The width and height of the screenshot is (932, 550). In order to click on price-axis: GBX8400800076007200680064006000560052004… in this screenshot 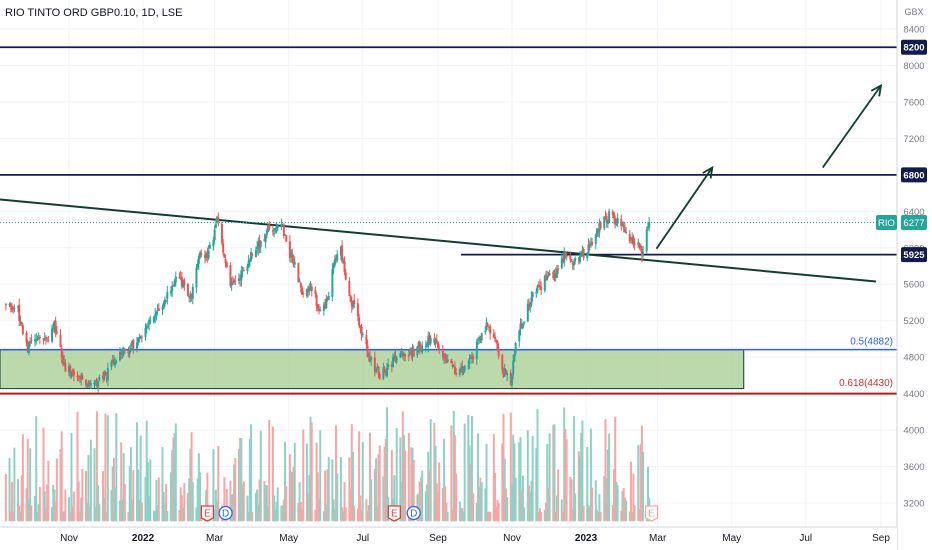, I will do `click(904, 275)`.